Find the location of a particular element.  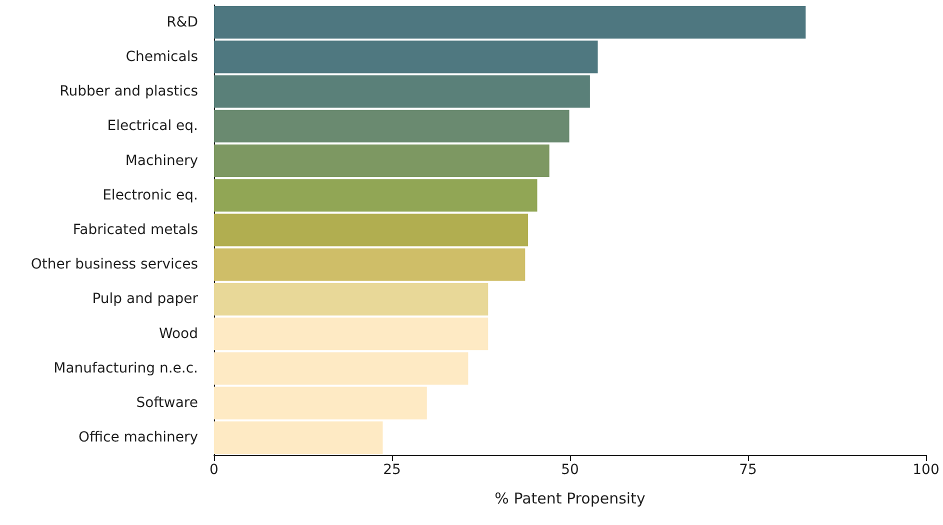

y-tick-label: Office machinery is located at coordinates (138, 438).